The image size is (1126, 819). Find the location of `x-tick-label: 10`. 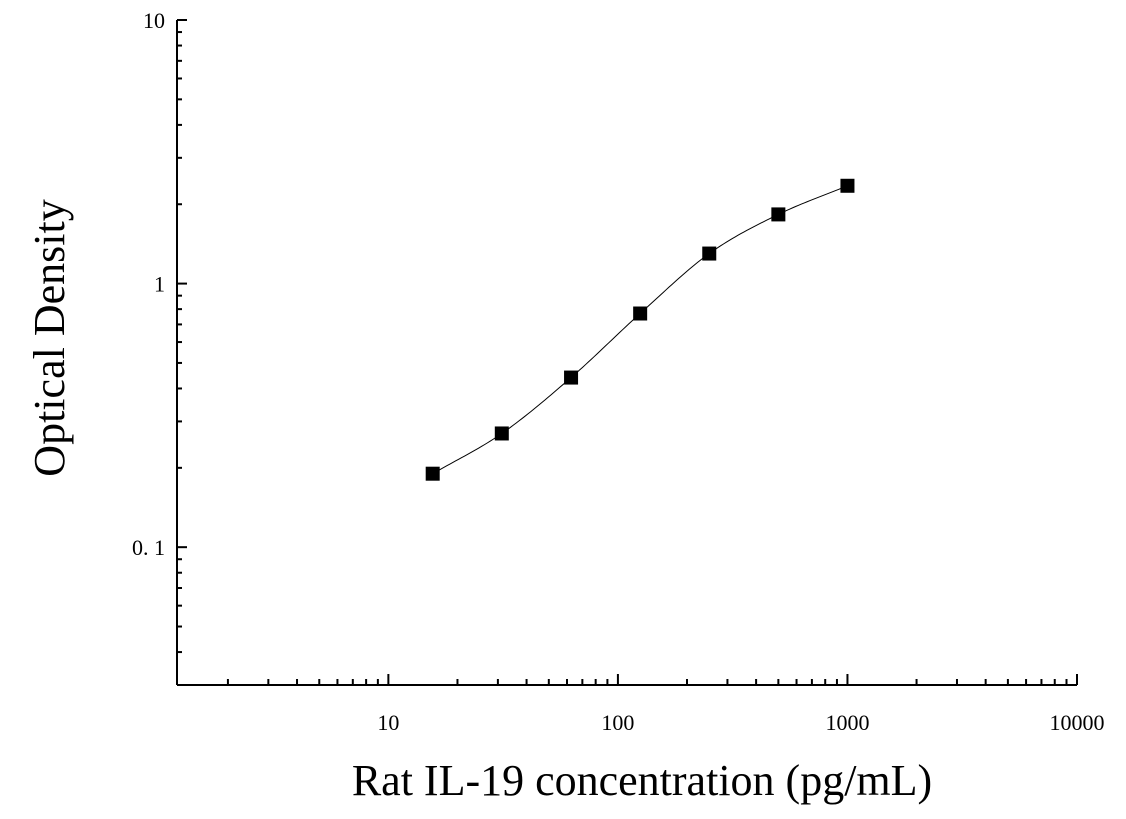

x-tick-label: 10 is located at coordinates (388, 722).